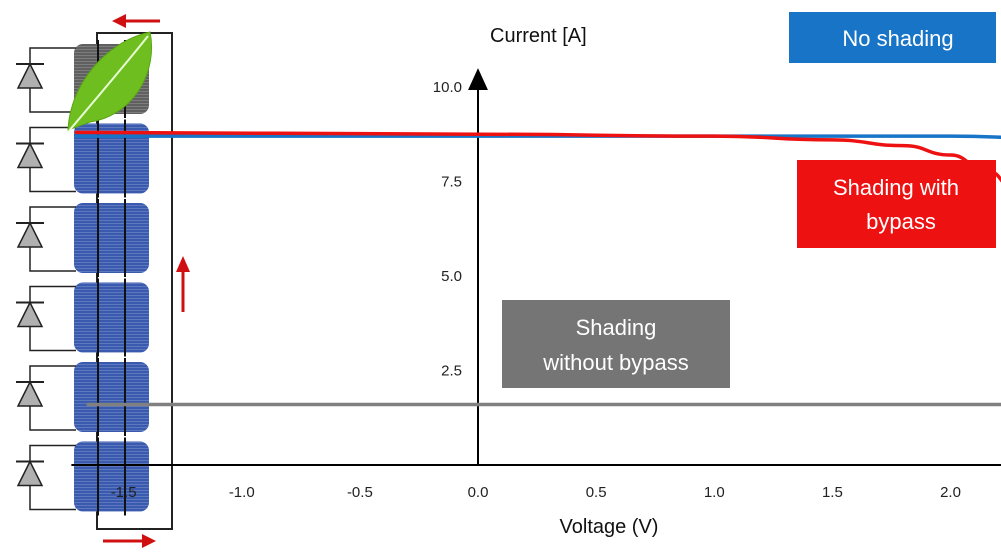 Image resolution: width=1001 pixels, height=552 pixels. What do you see at coordinates (596, 492) in the screenshot?
I see `x-tick-label: 0.5` at bounding box center [596, 492].